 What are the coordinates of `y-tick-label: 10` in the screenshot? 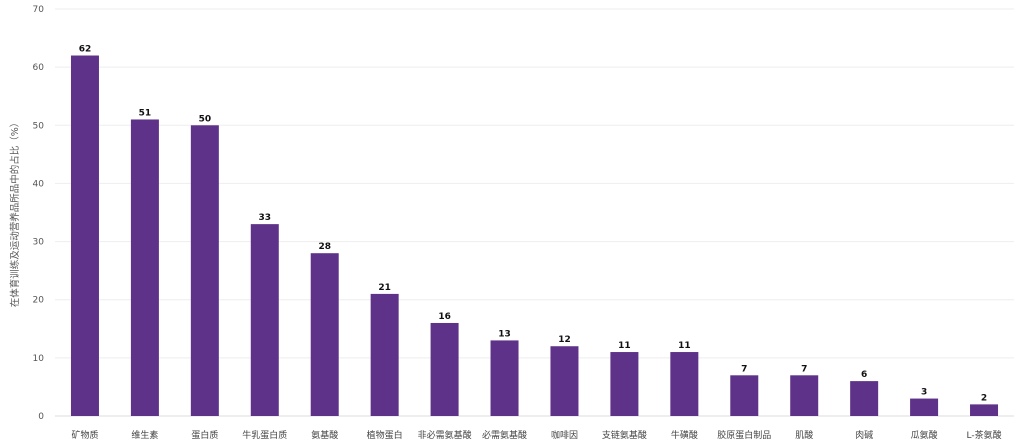 It's located at (39, 359).